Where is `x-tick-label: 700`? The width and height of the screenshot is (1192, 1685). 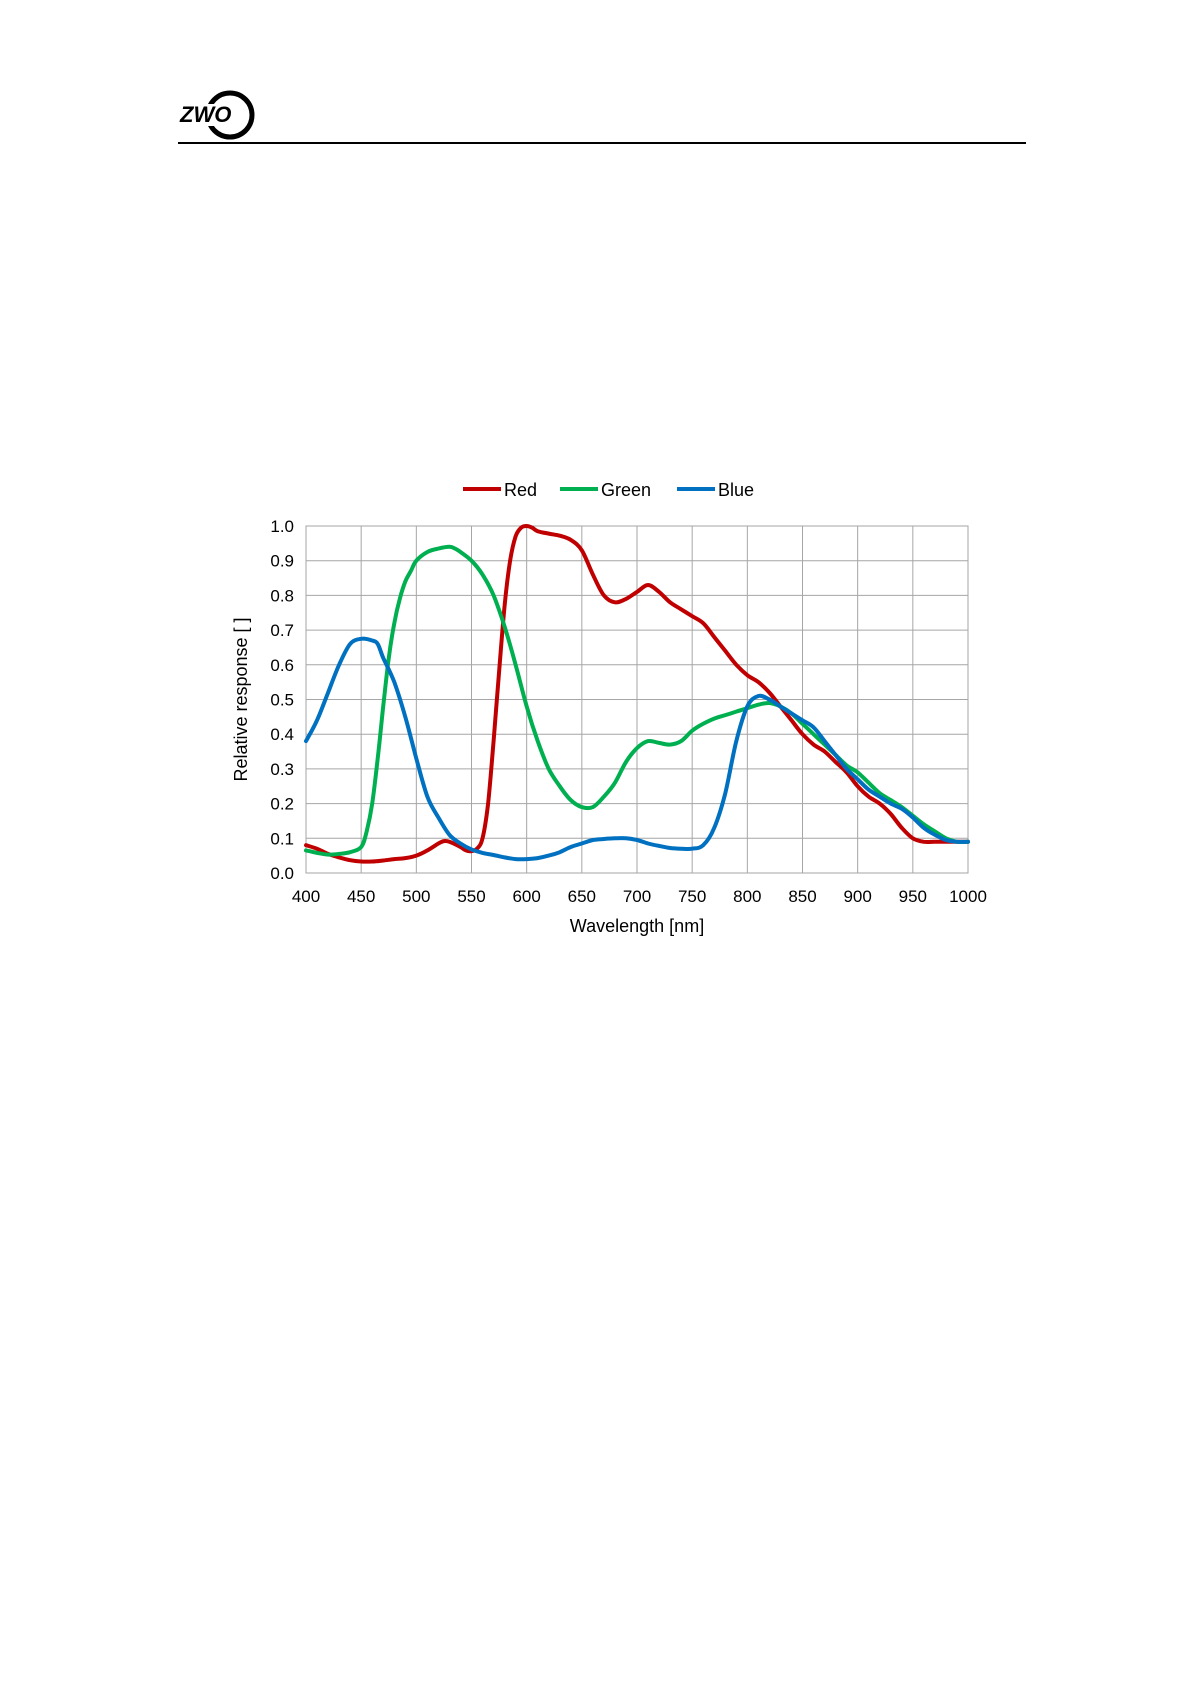
x-tick-label: 700 is located at coordinates (637, 896).